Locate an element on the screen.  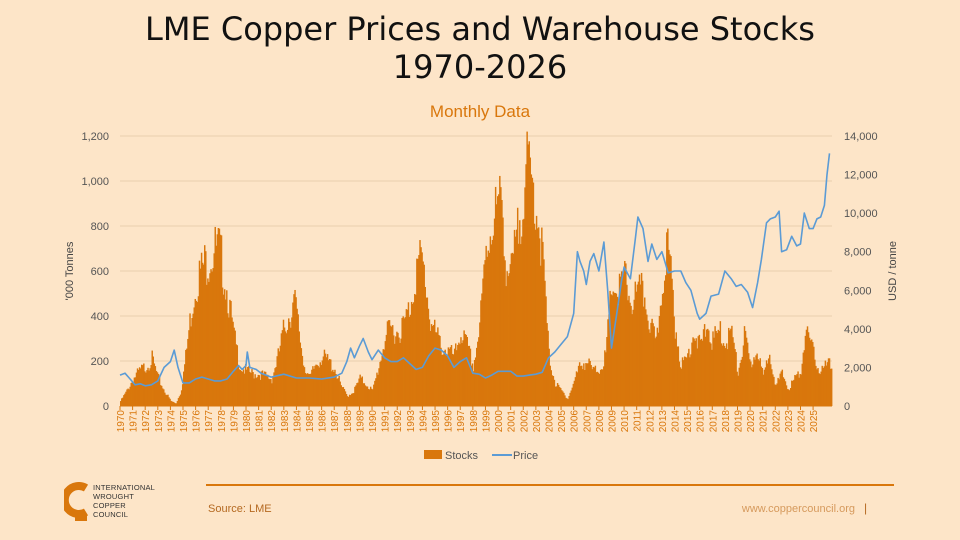
y-right-axis-title: USD / tonne is located at coordinates (893, 271).